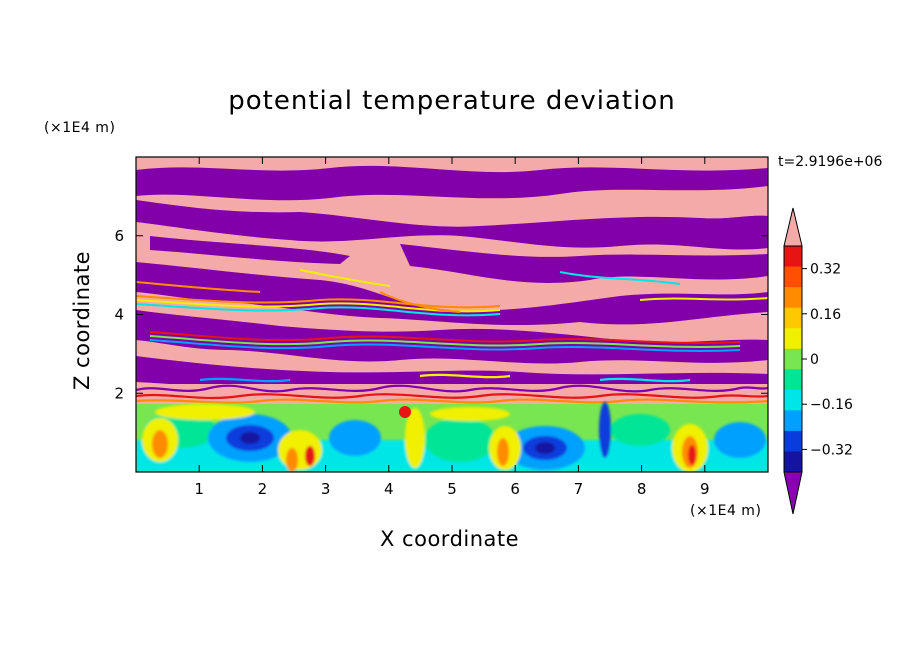 The image size is (904, 654). I want to click on turbulent-lines, so click(452, 388).